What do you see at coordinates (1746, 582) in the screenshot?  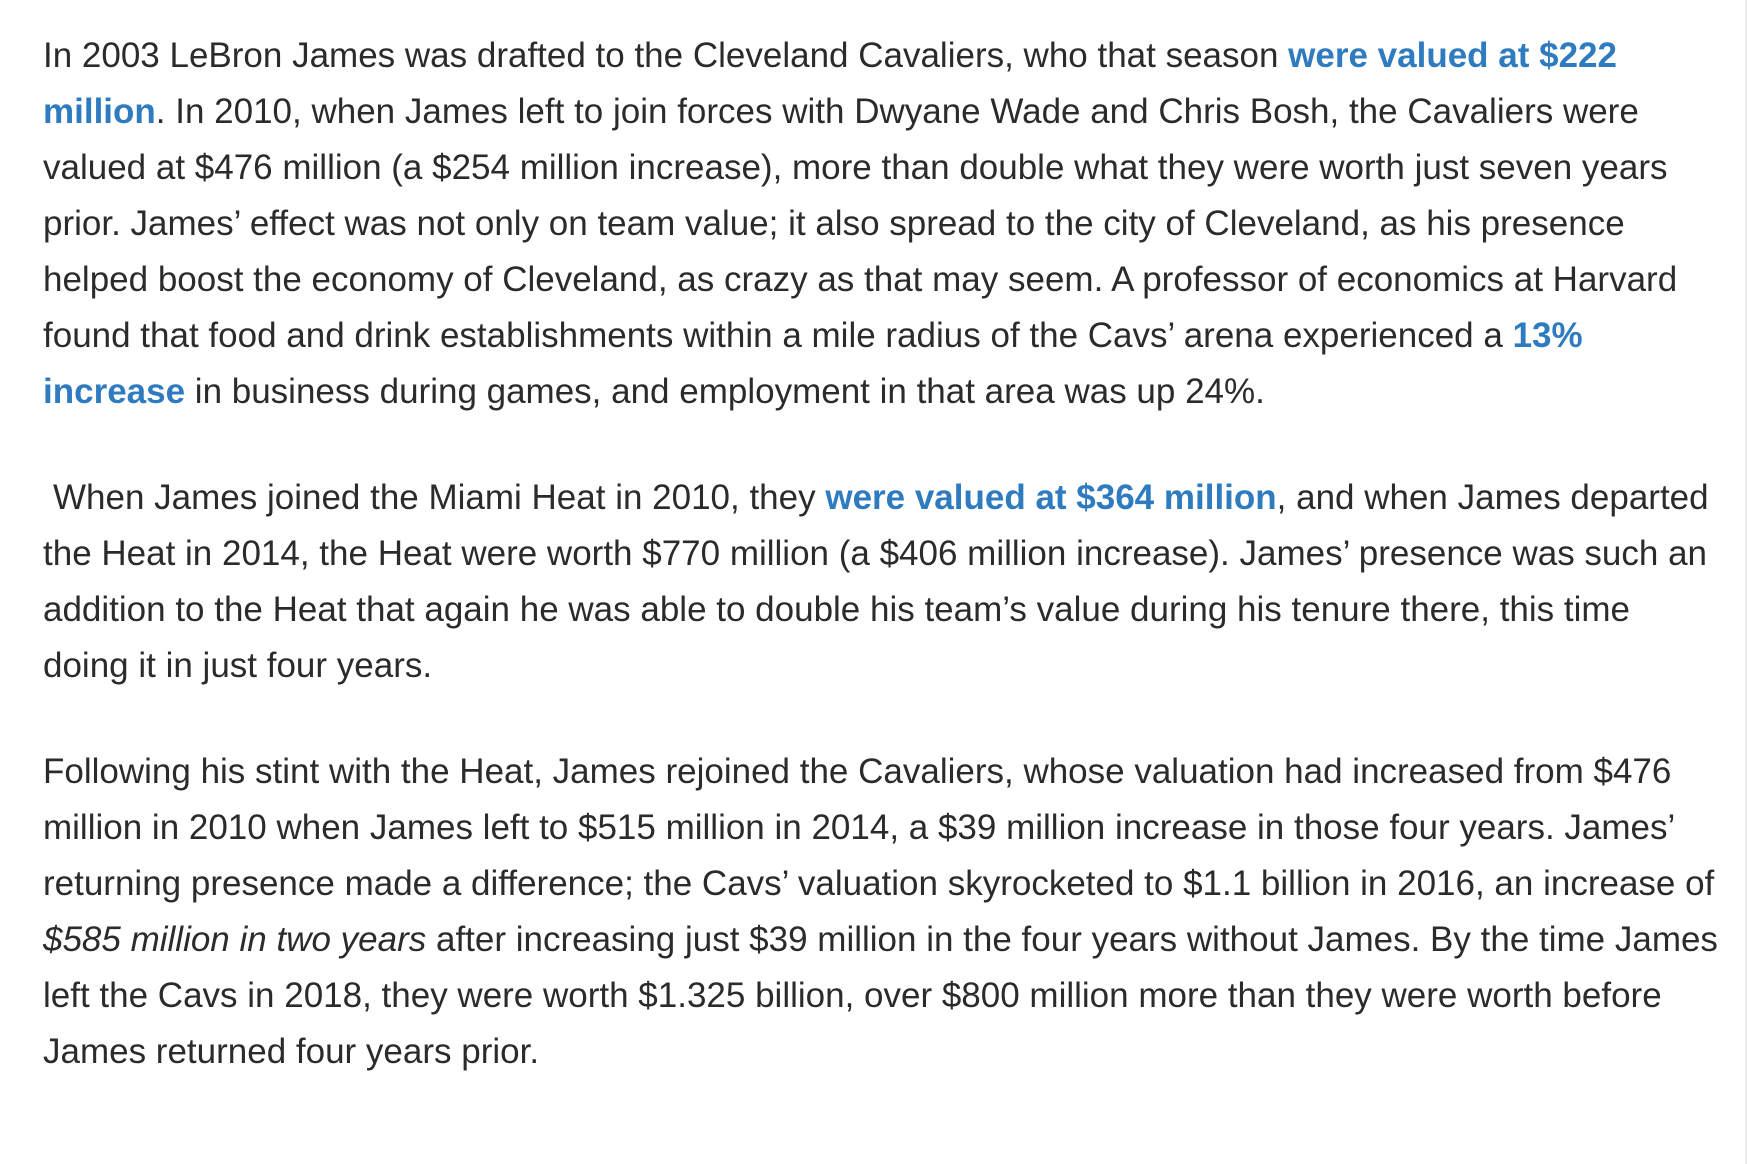 I see `page-right-border` at bounding box center [1746, 582].